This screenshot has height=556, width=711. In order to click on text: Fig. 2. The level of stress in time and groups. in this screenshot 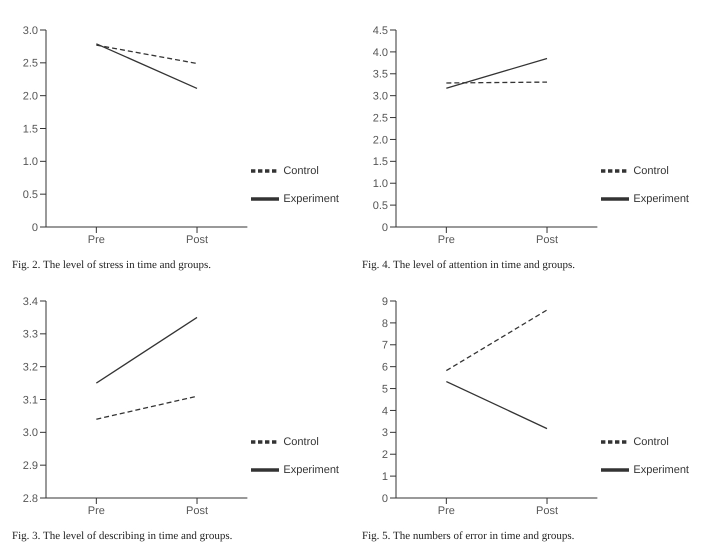, I will do `click(112, 265)`.